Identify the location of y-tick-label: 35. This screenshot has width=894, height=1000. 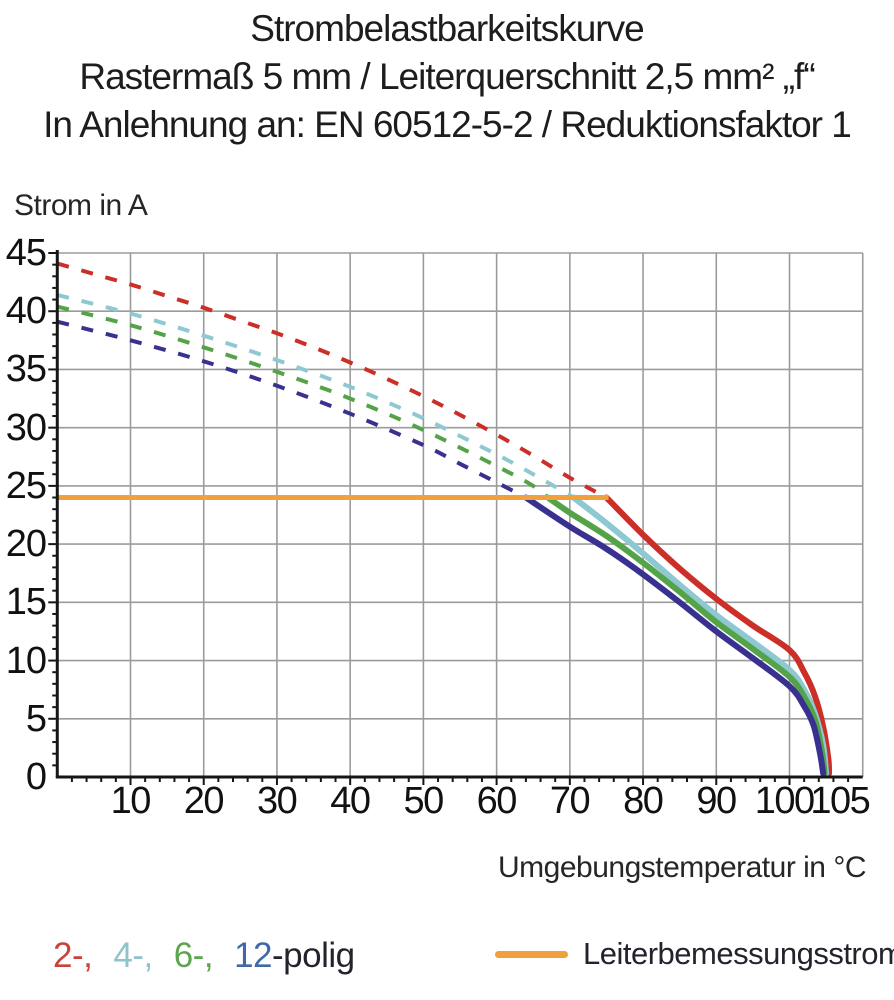
(26, 369).